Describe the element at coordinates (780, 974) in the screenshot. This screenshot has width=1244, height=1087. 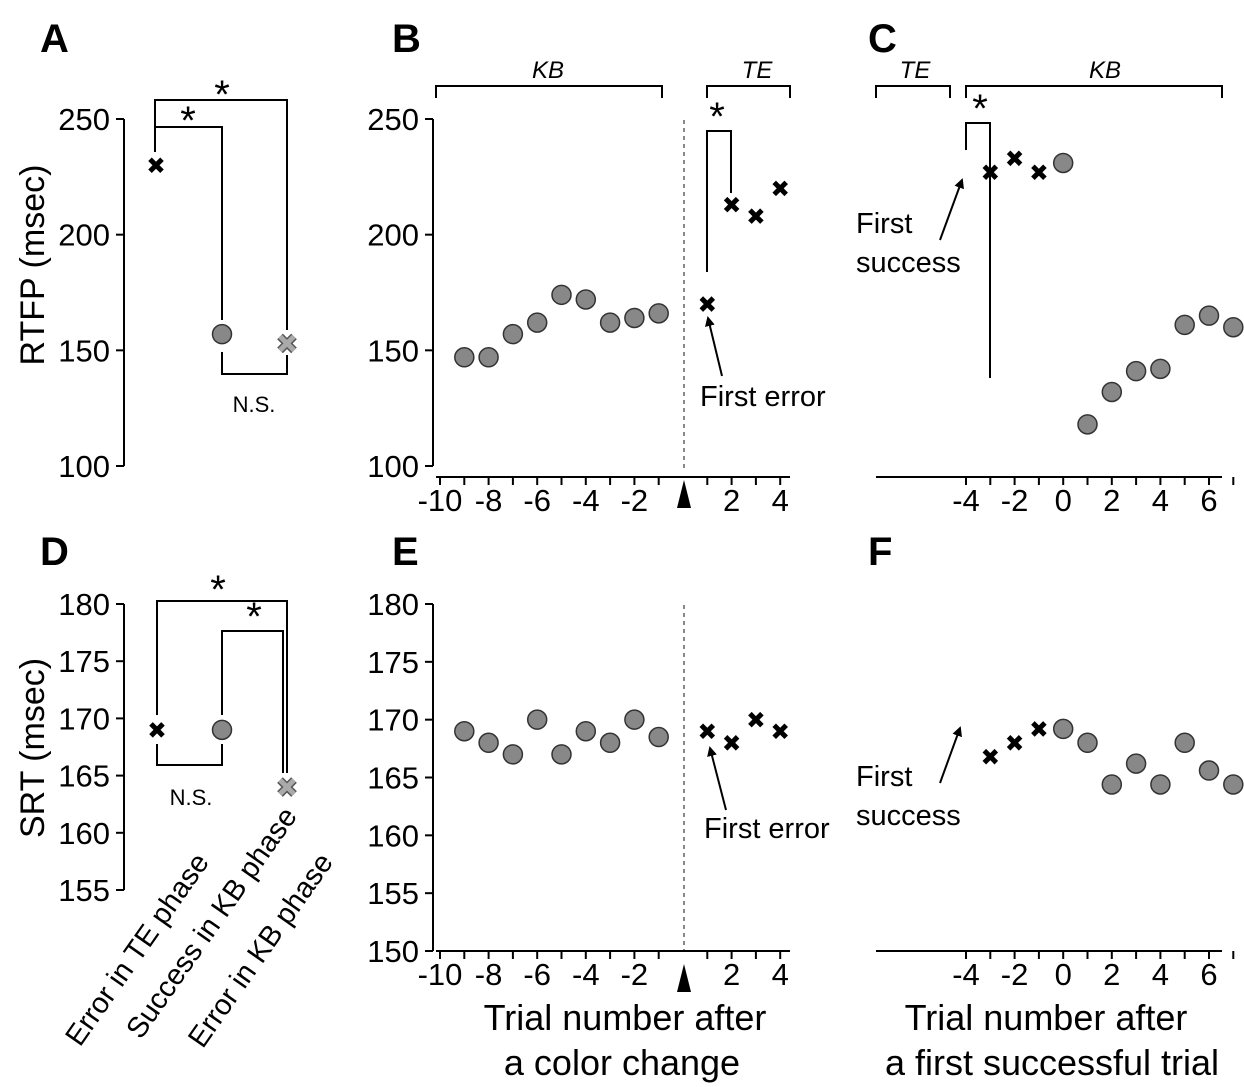
I see `panel-e-x-tick-label: 4` at that location.